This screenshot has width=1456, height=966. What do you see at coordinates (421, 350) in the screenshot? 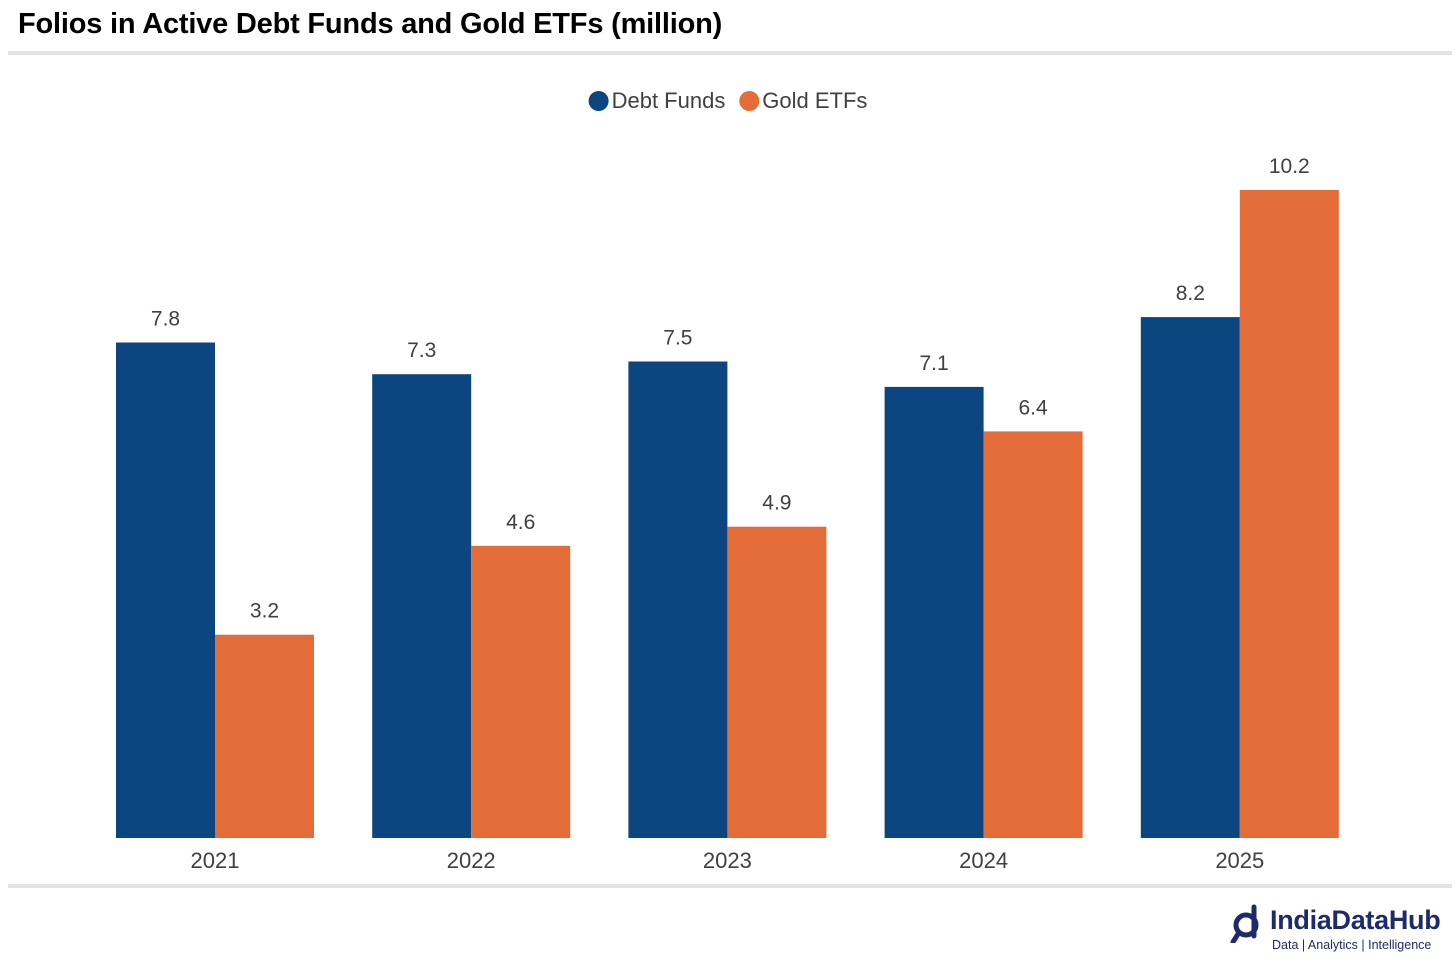
I see `data-label-debt-funds-2022: 7.3` at bounding box center [421, 350].